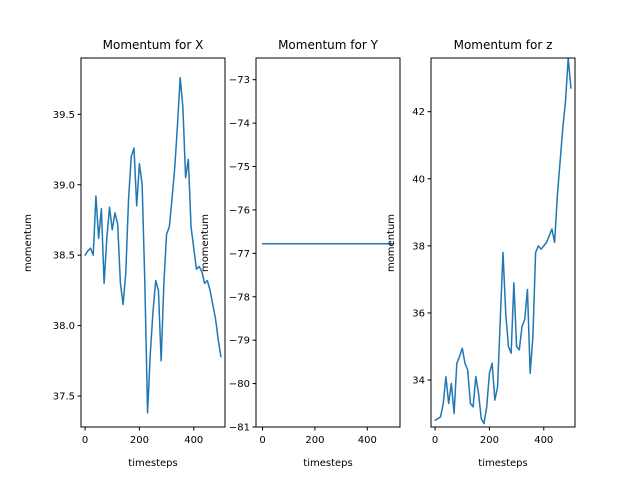 The image size is (640, 480). Describe the element at coordinates (64, 256) in the screenshot. I see `y-tick-label: 38.5` at that location.